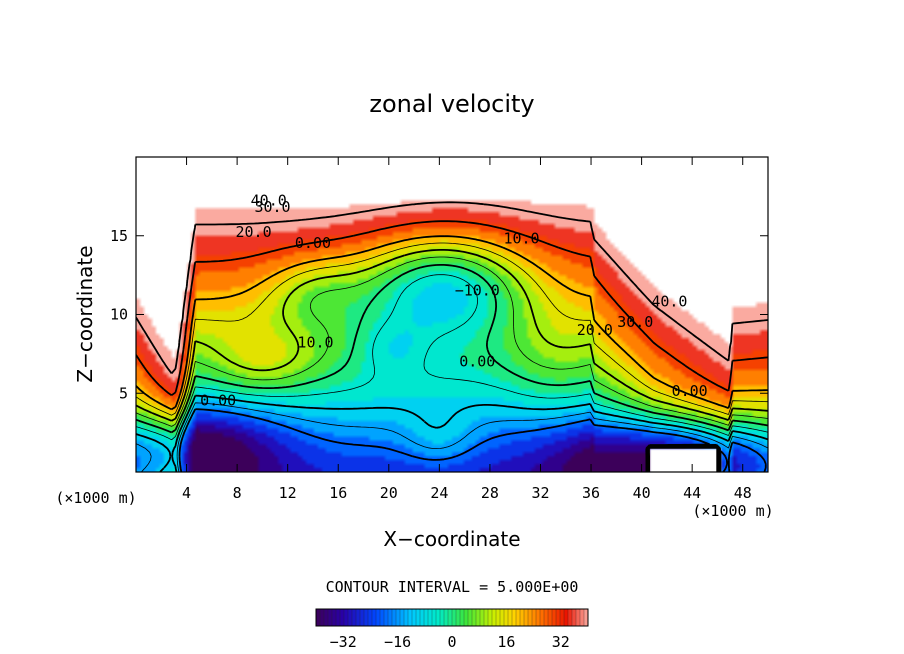 This screenshot has height=654, width=904. Describe the element at coordinates (95, 498) in the screenshot. I see `x-unit-left: (×1000 m)` at that location.